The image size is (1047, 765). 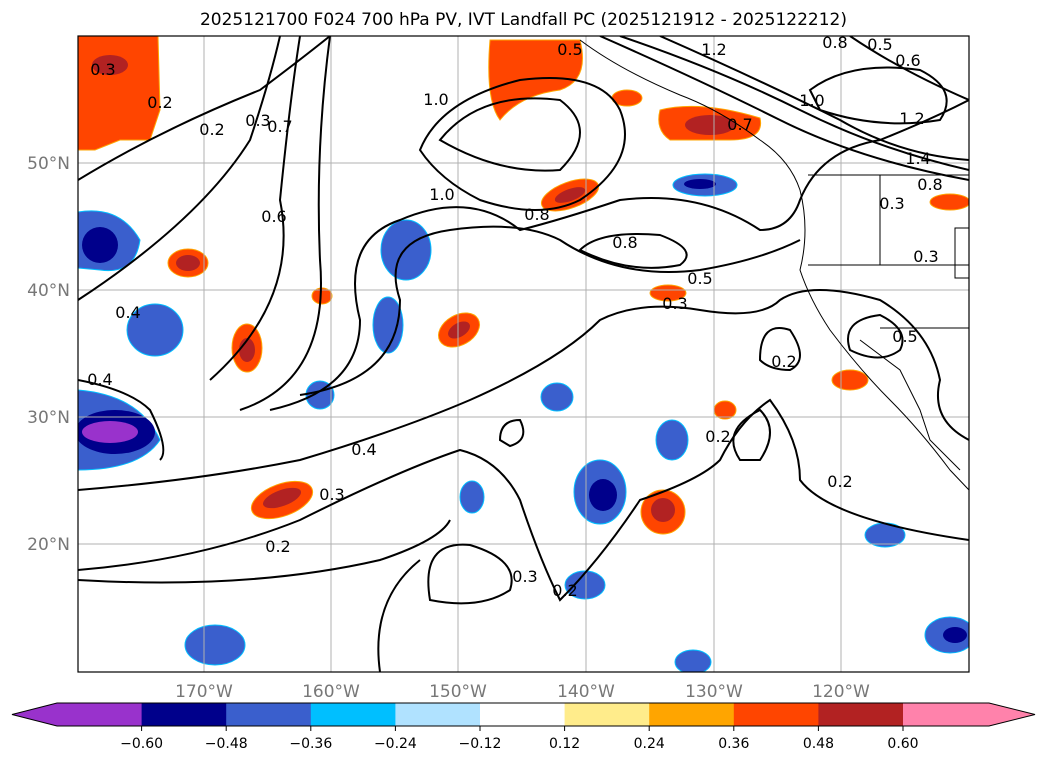 What do you see at coordinates (917, 158) in the screenshot?
I see `contour-label: 1.4` at bounding box center [917, 158].